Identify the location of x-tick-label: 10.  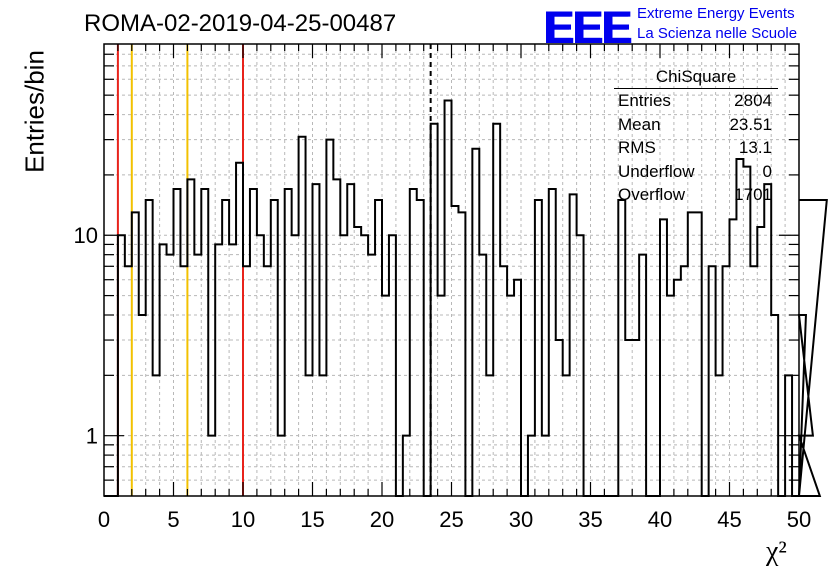
(243, 519).